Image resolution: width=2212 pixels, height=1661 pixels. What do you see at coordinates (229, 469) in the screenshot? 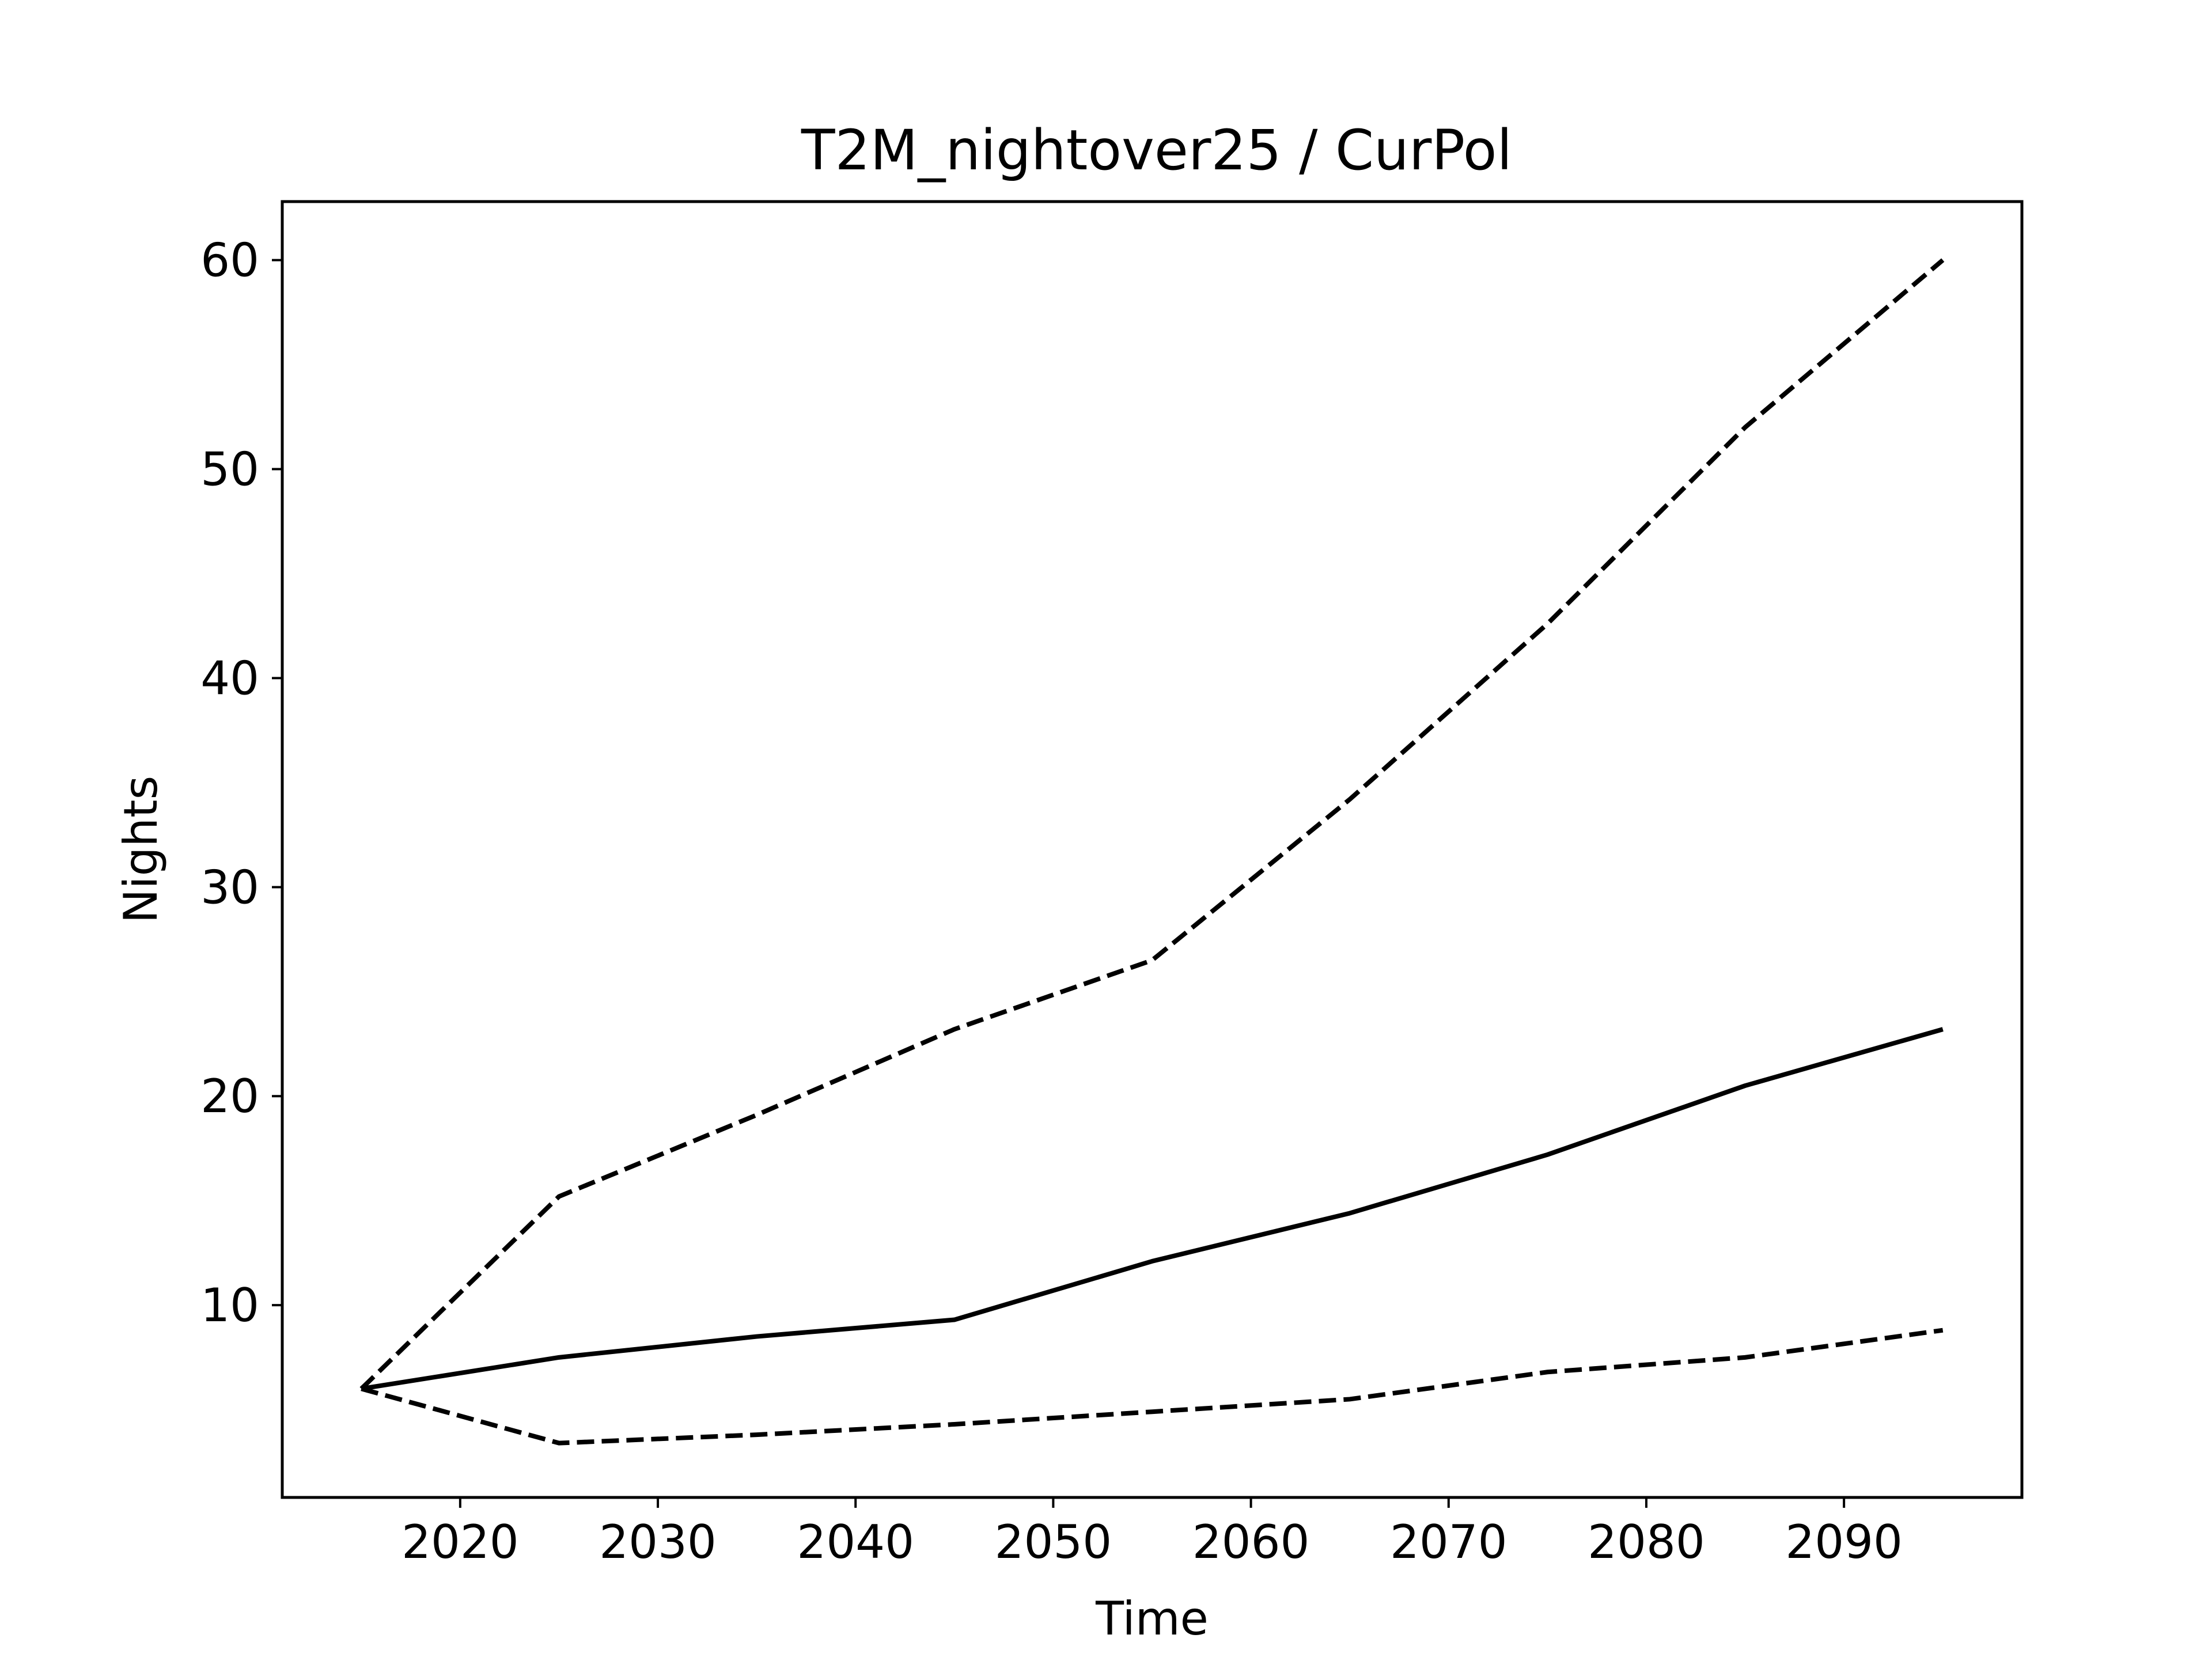
I see `y-tick-label: 50` at bounding box center [229, 469].